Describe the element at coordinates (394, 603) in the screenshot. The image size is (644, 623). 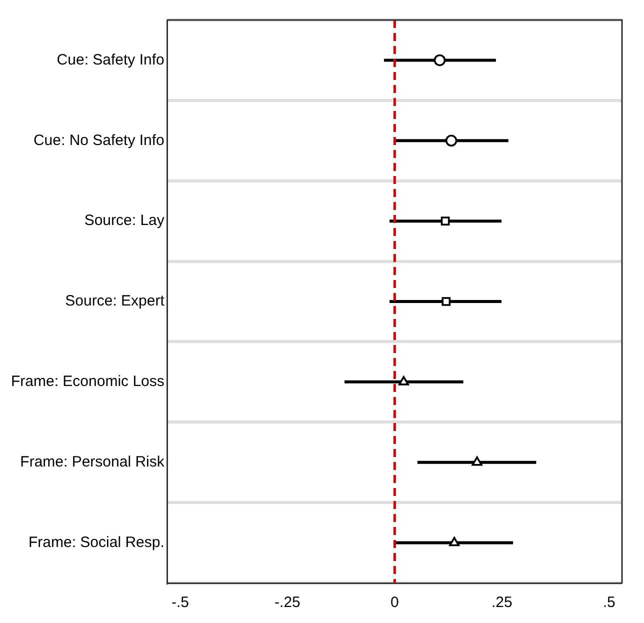
I see `x-tick-label: 0` at that location.